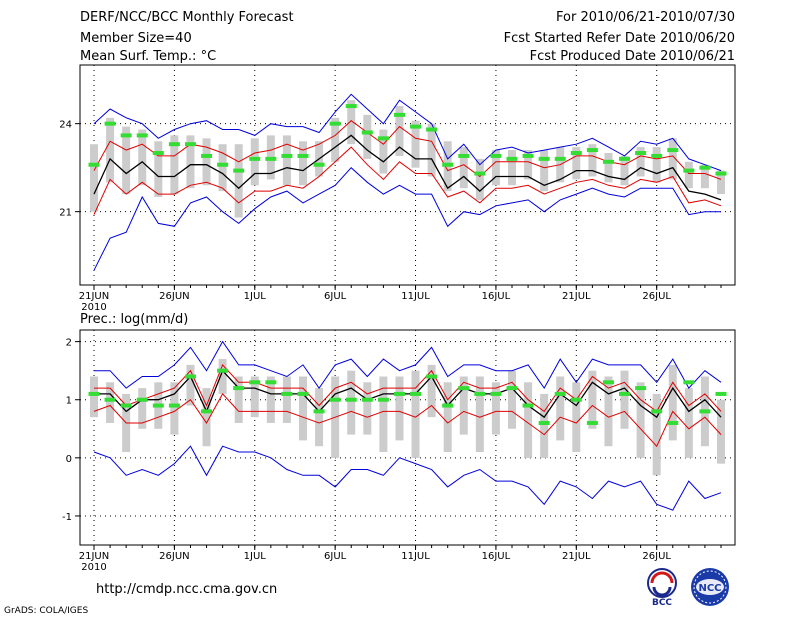  What do you see at coordinates (415, 296) in the screenshot?
I see `temperature-xtick-label-line: 11JUL` at bounding box center [415, 296].